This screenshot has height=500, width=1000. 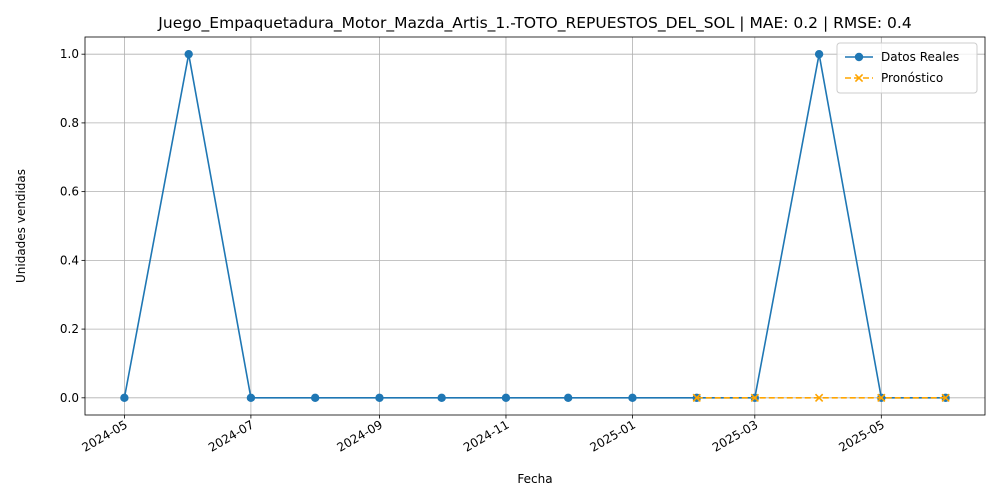 I want to click on x-tick-label: 2025-03, so click(x=735, y=435).